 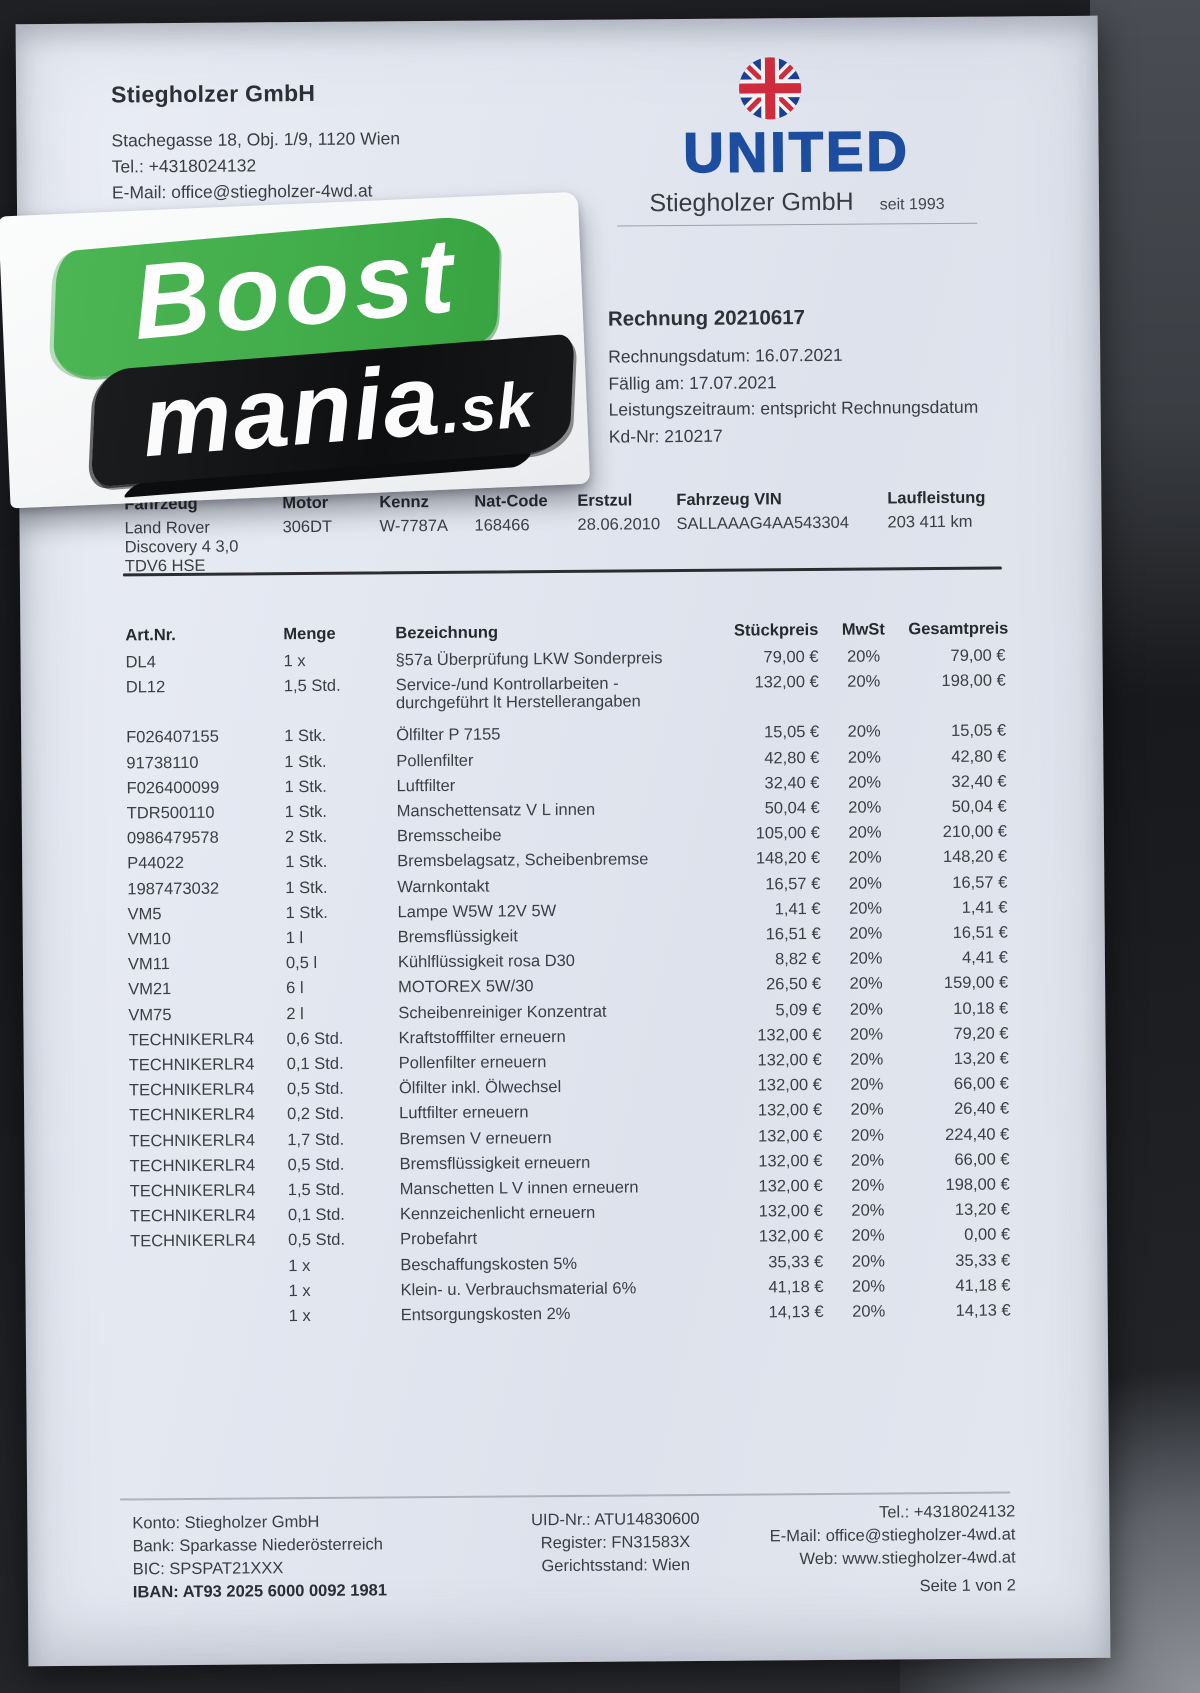 What do you see at coordinates (496, 810) in the screenshot?
I see `item-description: Manschettensatz V L innen` at bounding box center [496, 810].